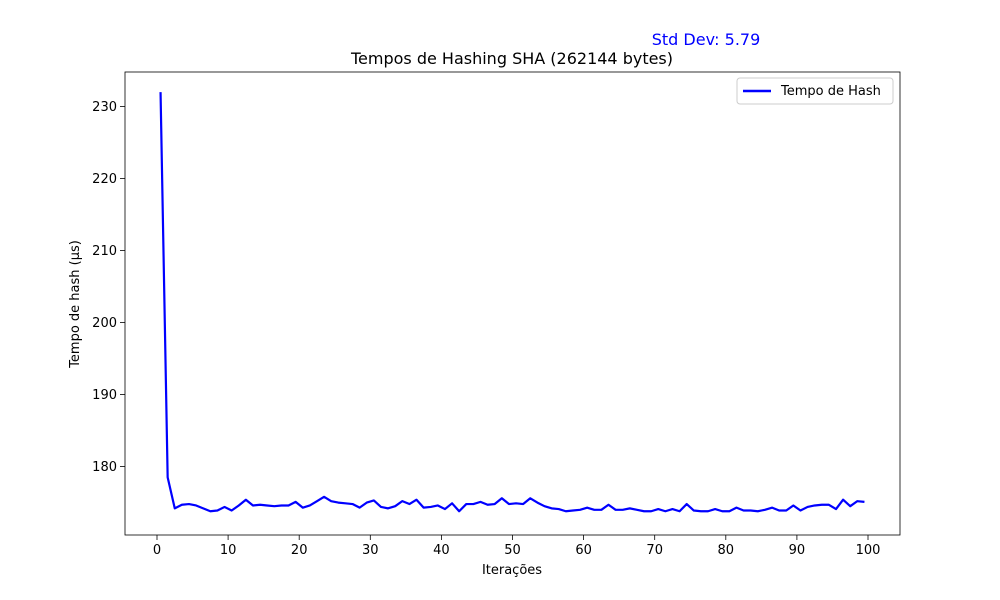 Image resolution: width=1000 pixels, height=600 pixels. Describe the element at coordinates (370, 550) in the screenshot. I see `x-tick-label: 30` at that location.